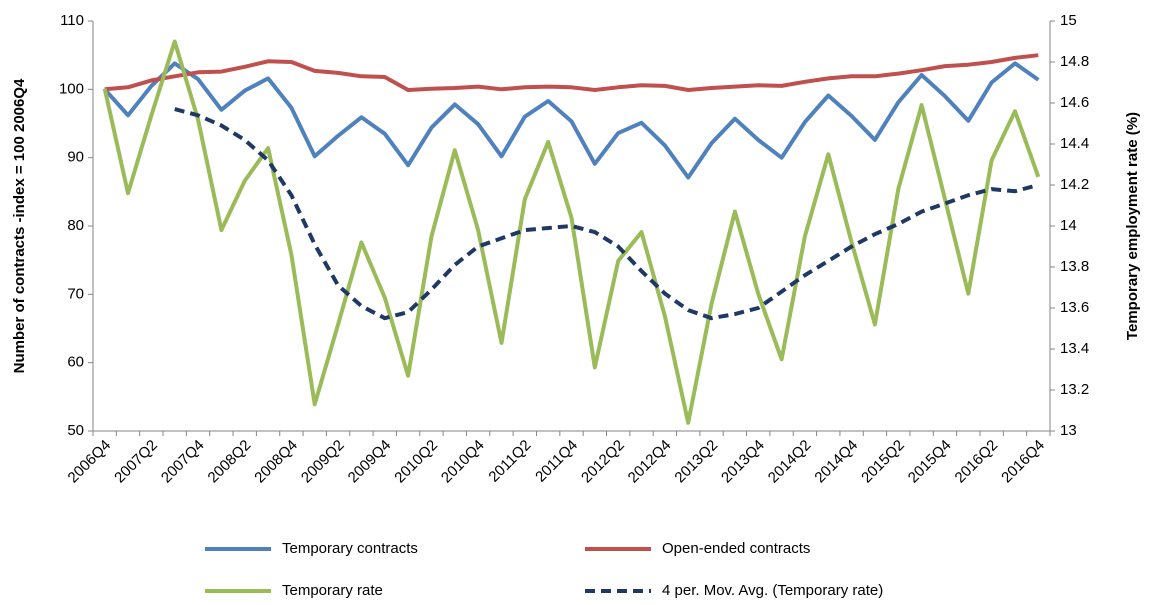 The height and width of the screenshot is (605, 1149). Describe the element at coordinates (1074, 307) in the screenshot. I see `y2-tick-label: 13.6` at that location.